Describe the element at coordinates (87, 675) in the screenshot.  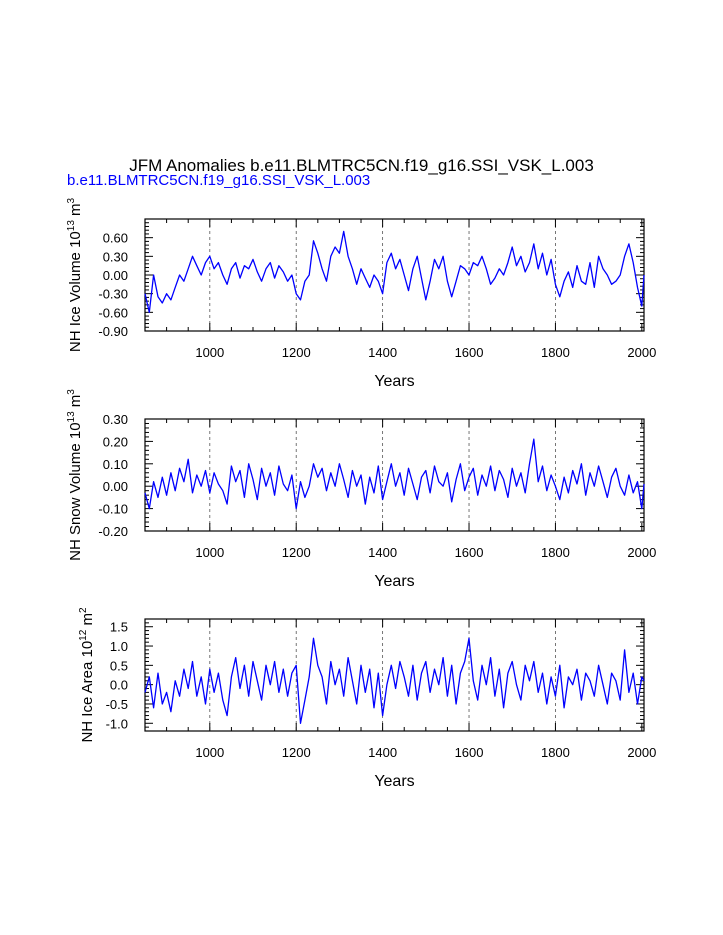
I see `ice-area-y-axis-title: NH Ice Area 1012 m2` at that location.